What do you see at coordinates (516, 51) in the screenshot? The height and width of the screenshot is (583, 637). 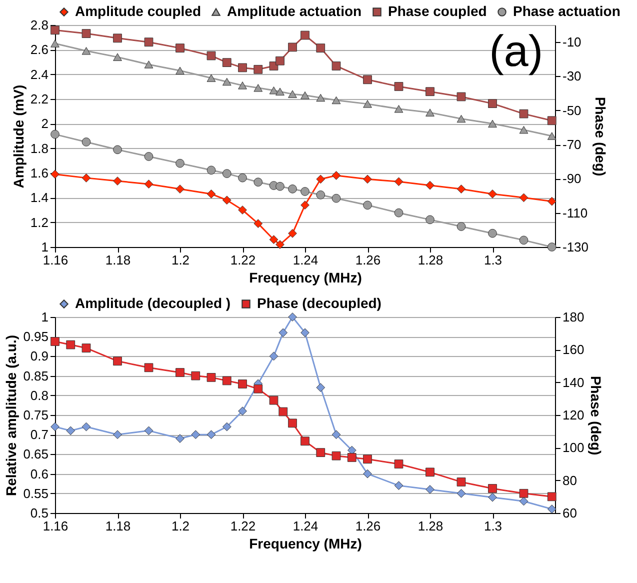 I see `annotation: (a)` at bounding box center [516, 51].